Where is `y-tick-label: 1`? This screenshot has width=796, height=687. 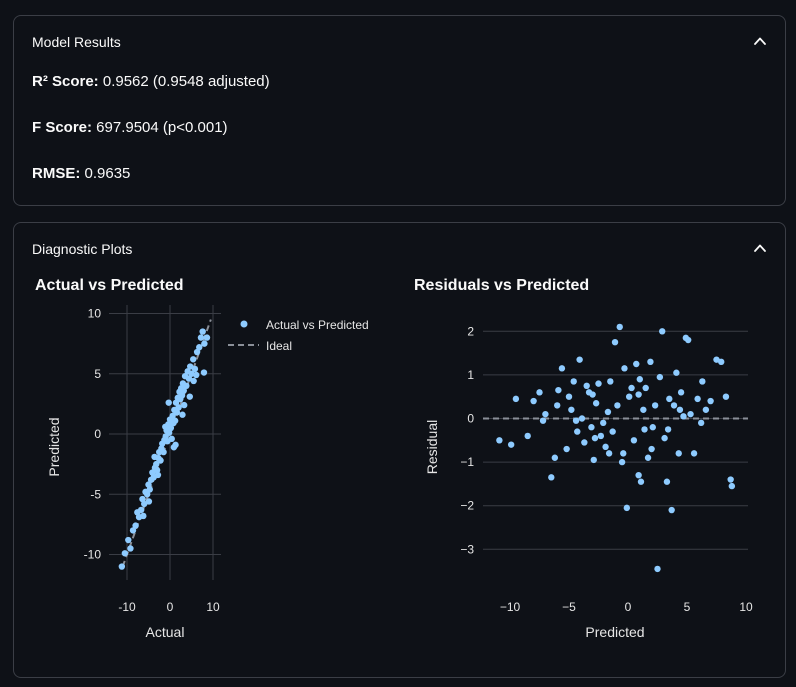
y-tick-label: 1 is located at coordinates (470, 375).